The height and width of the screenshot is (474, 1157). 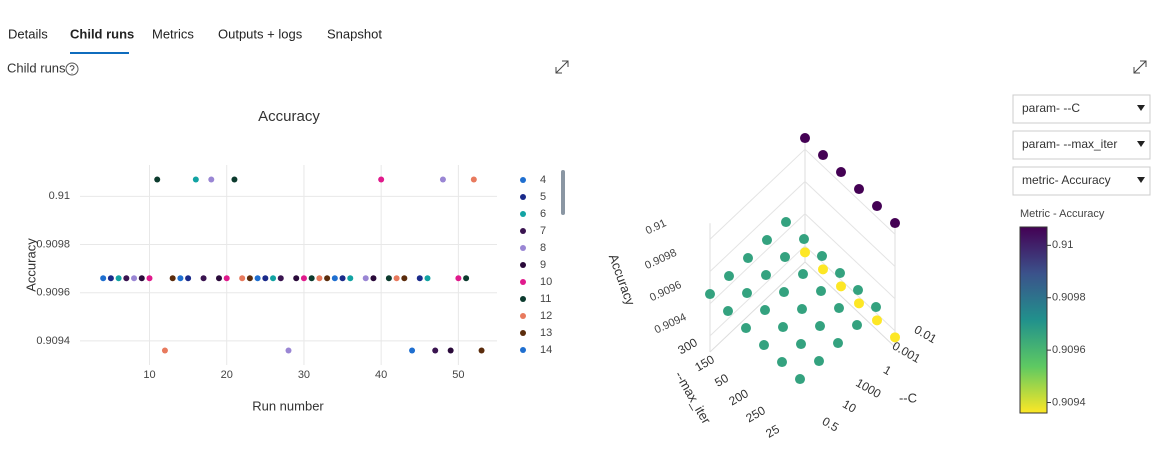 What do you see at coordinates (704, 363) in the screenshot?
I see `y-tick-label: 150` at bounding box center [704, 363].